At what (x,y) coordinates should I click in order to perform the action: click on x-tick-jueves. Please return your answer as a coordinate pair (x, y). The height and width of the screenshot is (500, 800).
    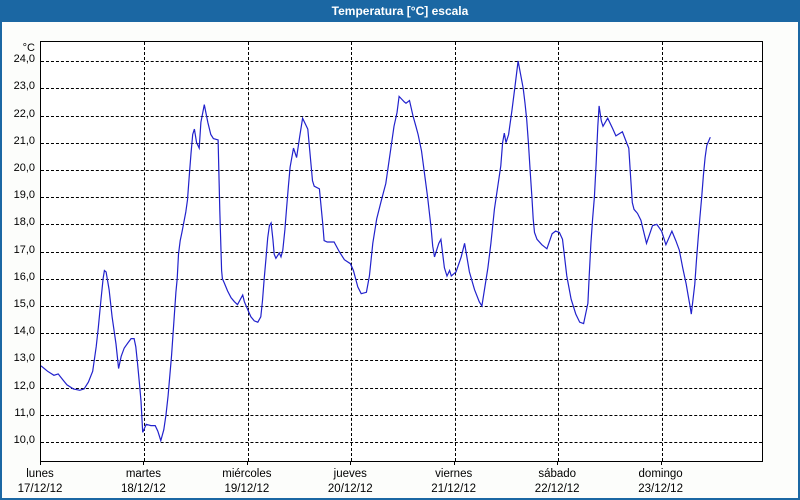
    Looking at the image, I should click on (351, 463).